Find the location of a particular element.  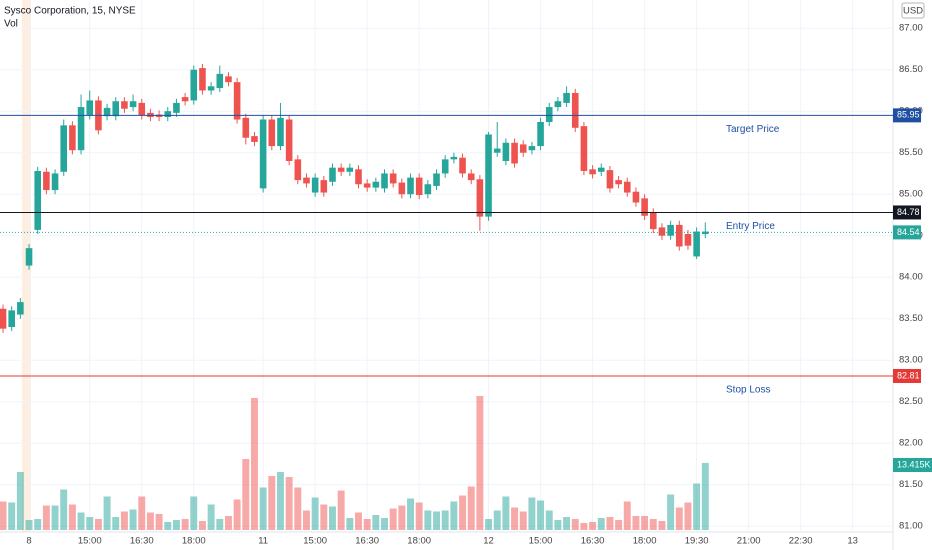

y-tick-label: 83.50 is located at coordinates (911, 318).